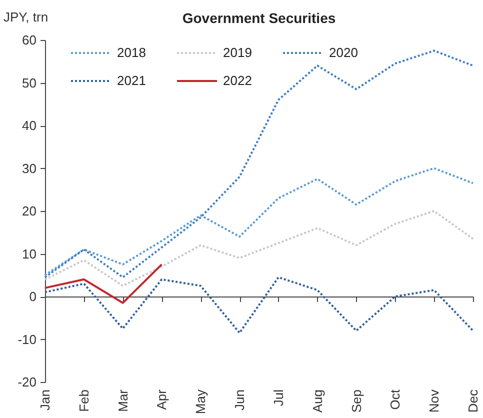 This screenshot has height=418, width=483. Describe the element at coordinates (27, 339) in the screenshot. I see `y-tick-label: -10` at that location.